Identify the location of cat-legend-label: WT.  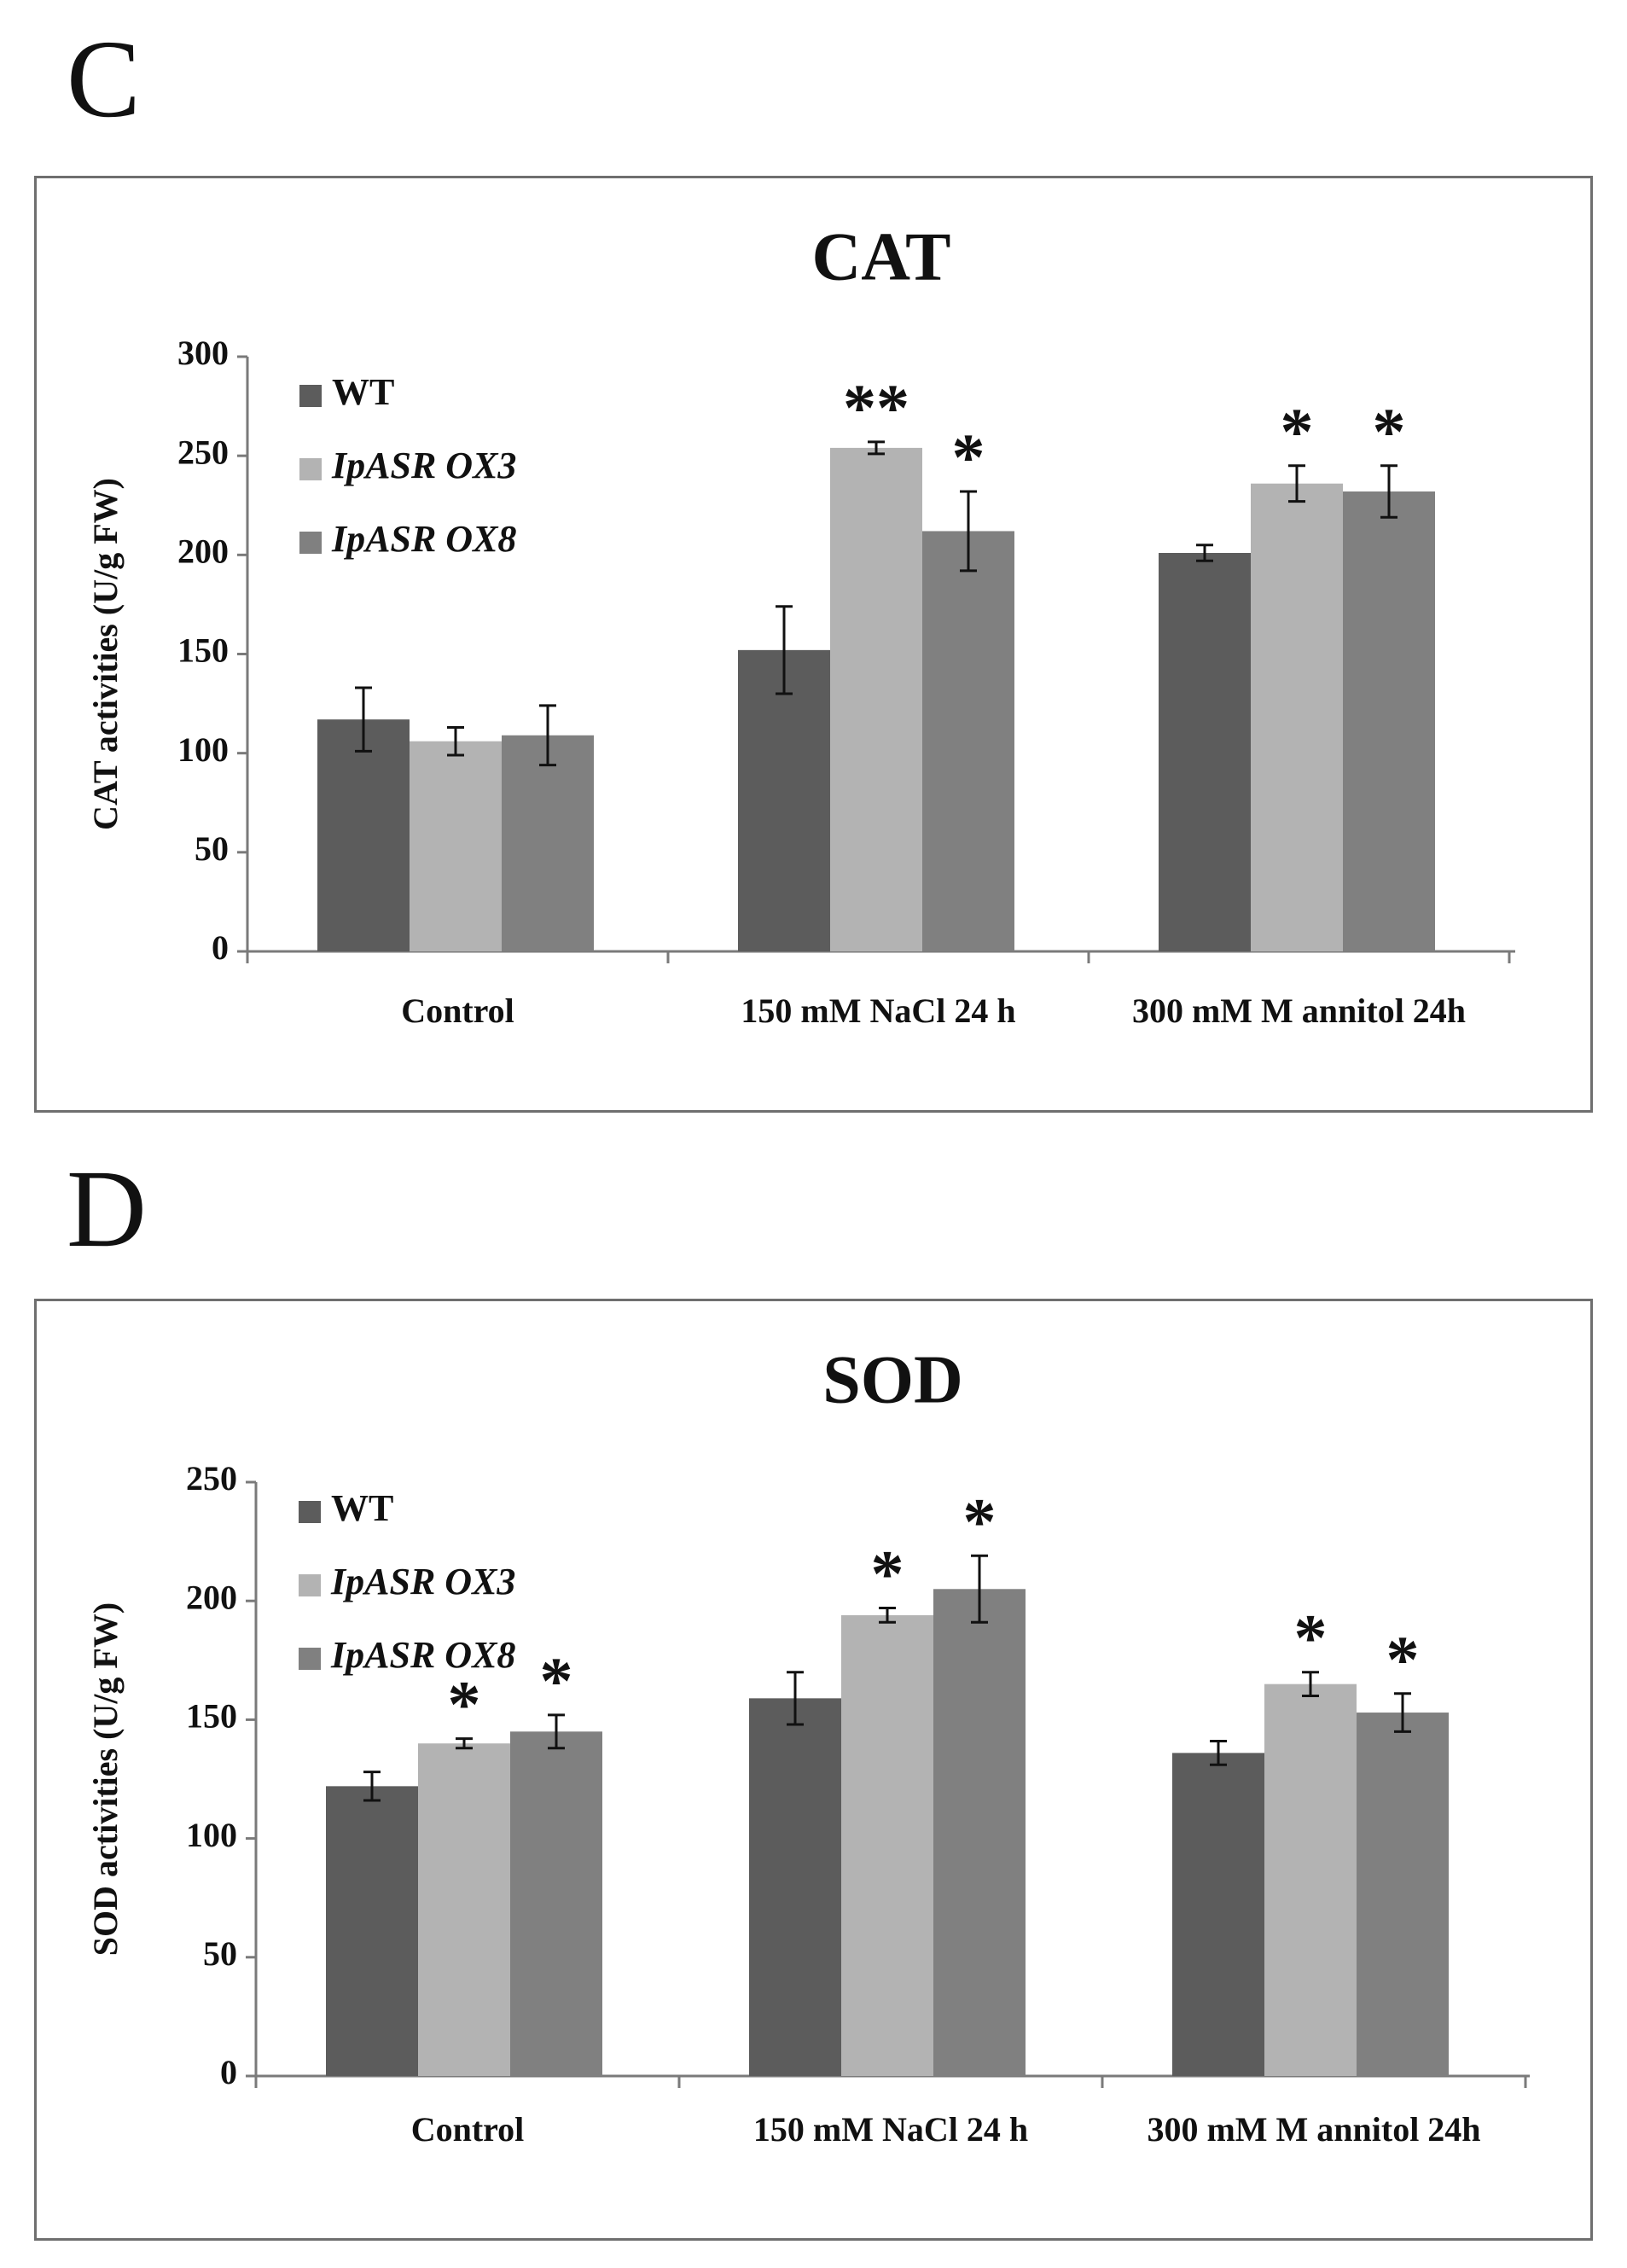
(363, 392).